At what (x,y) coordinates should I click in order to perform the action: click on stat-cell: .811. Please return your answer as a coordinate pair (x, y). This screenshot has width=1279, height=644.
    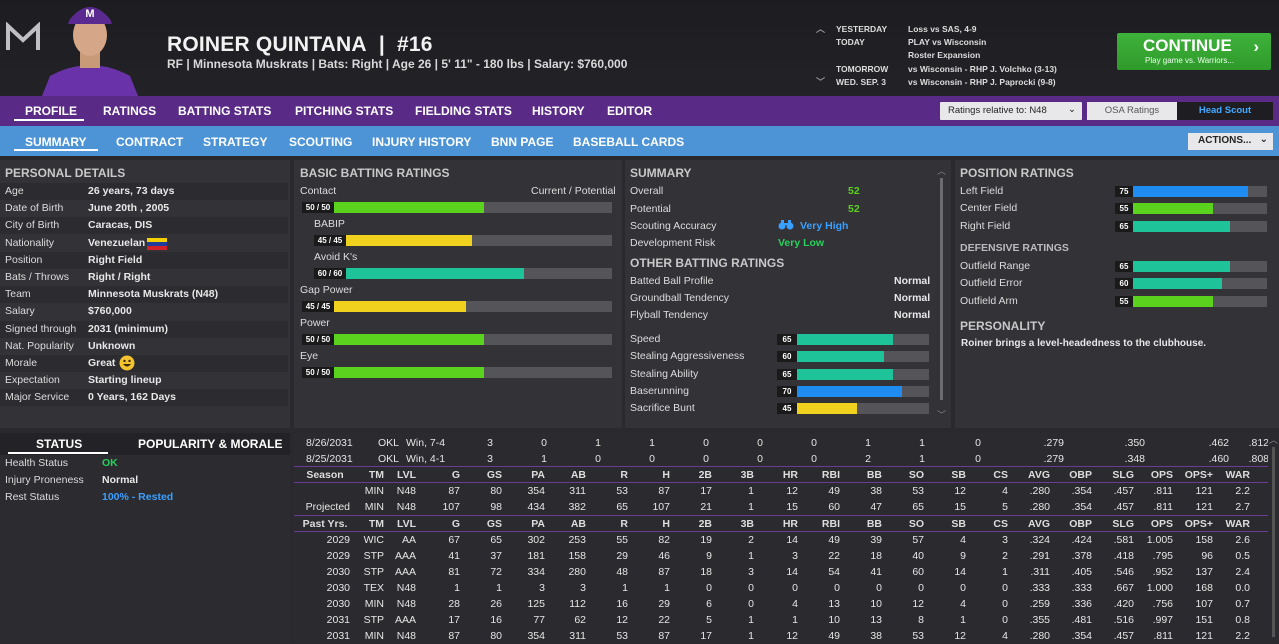
    Looking at the image, I should click on (1163, 491).